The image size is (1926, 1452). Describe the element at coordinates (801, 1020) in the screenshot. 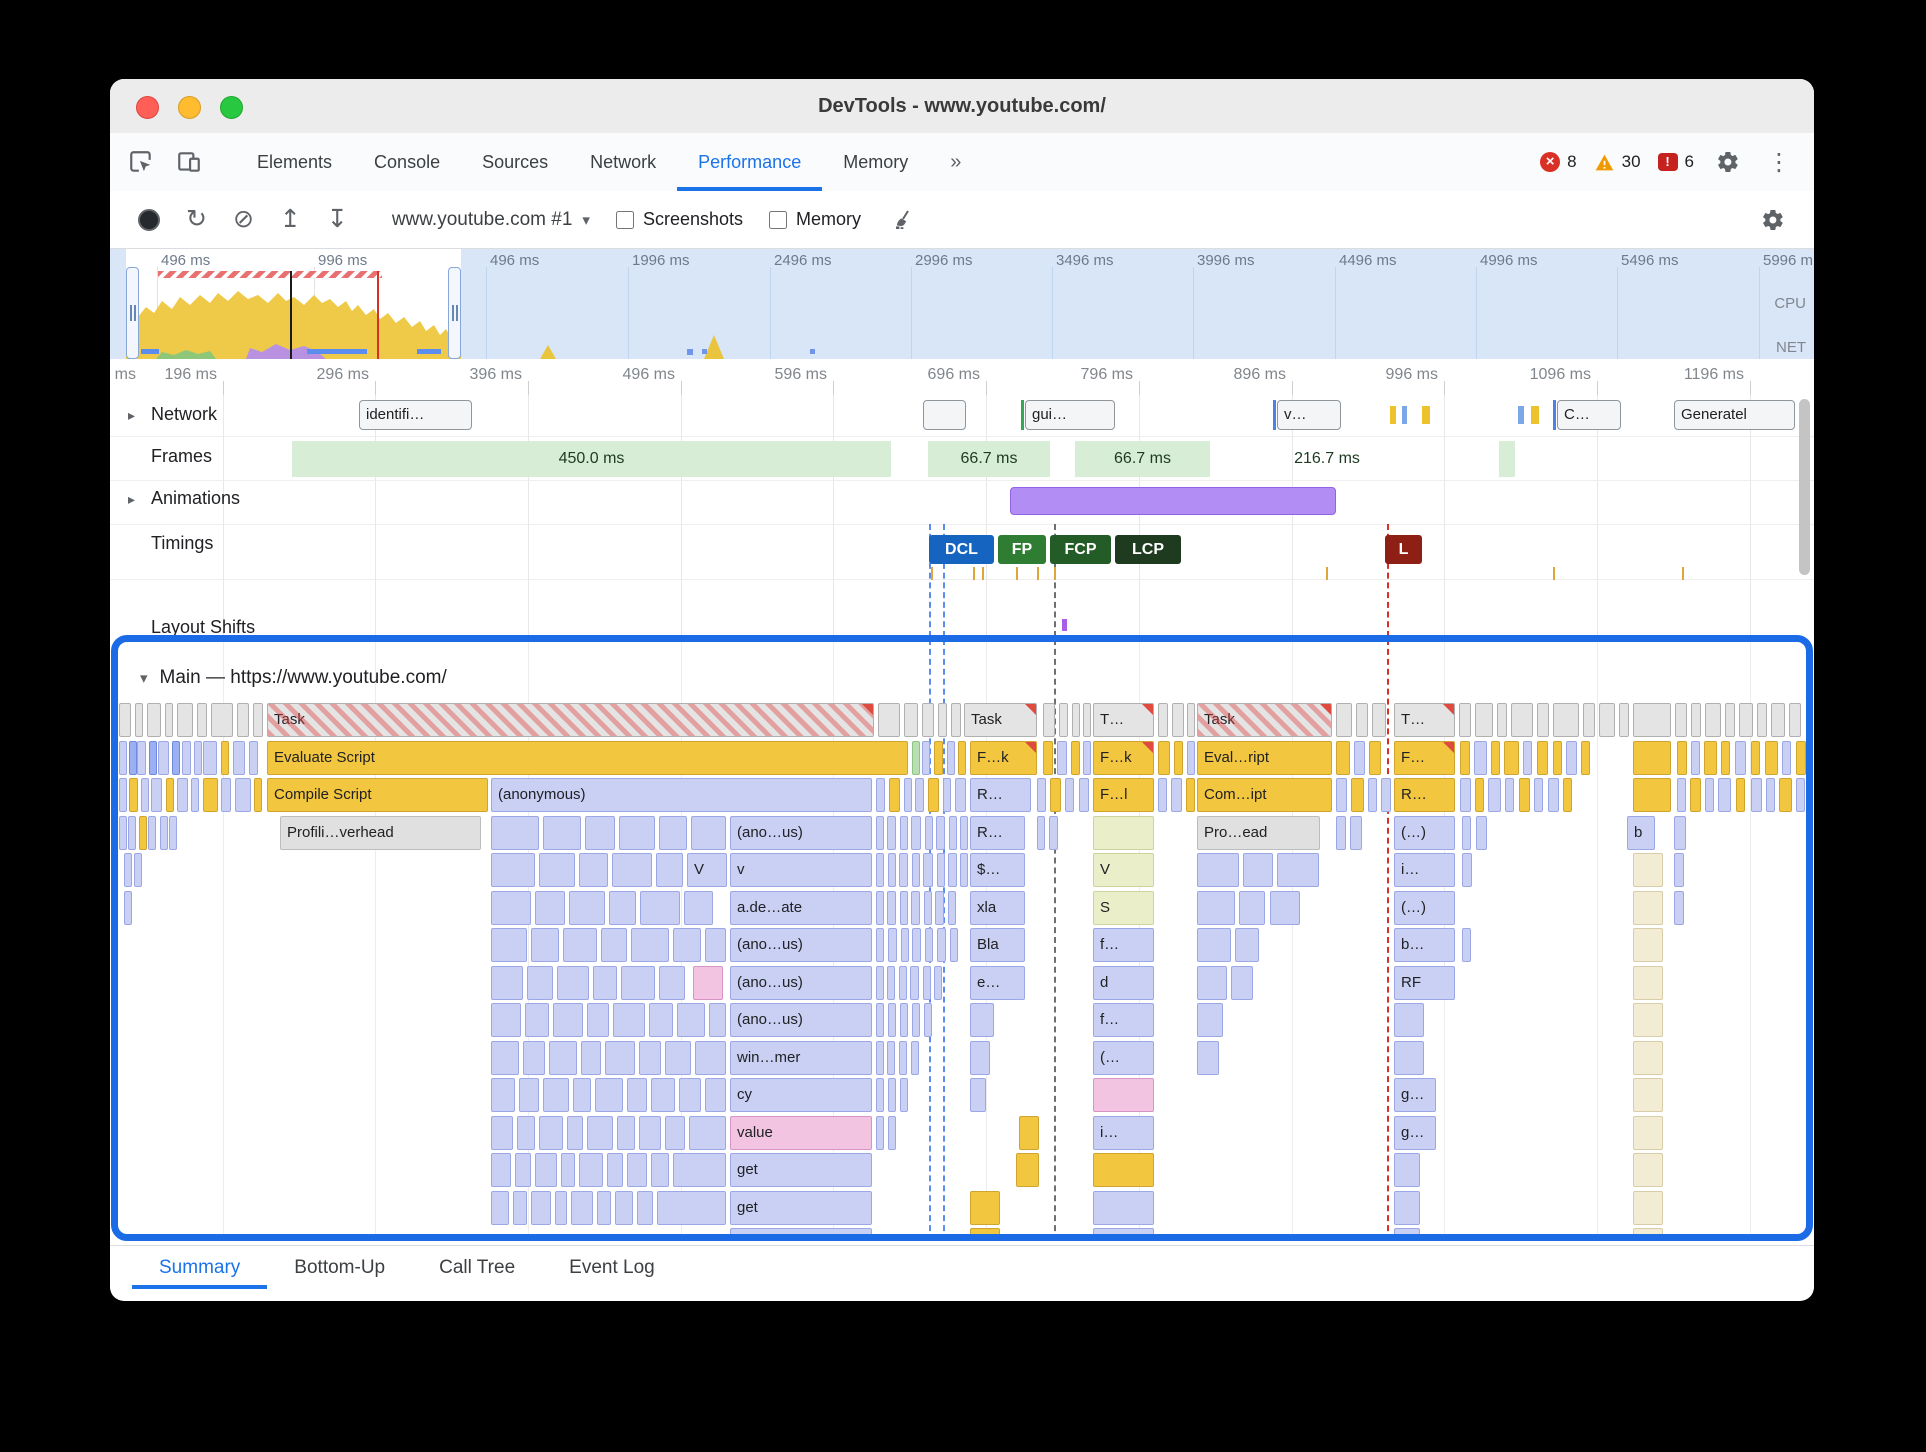

I see `flame-bar: (ano…us)` at that location.